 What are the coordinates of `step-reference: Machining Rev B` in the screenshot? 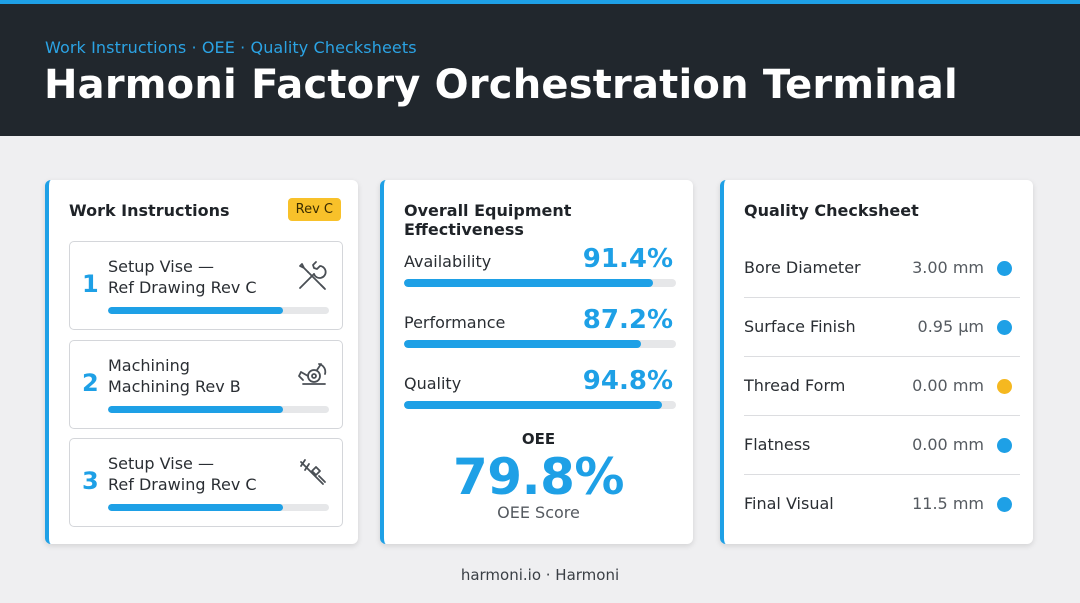 It's located at (174, 386).